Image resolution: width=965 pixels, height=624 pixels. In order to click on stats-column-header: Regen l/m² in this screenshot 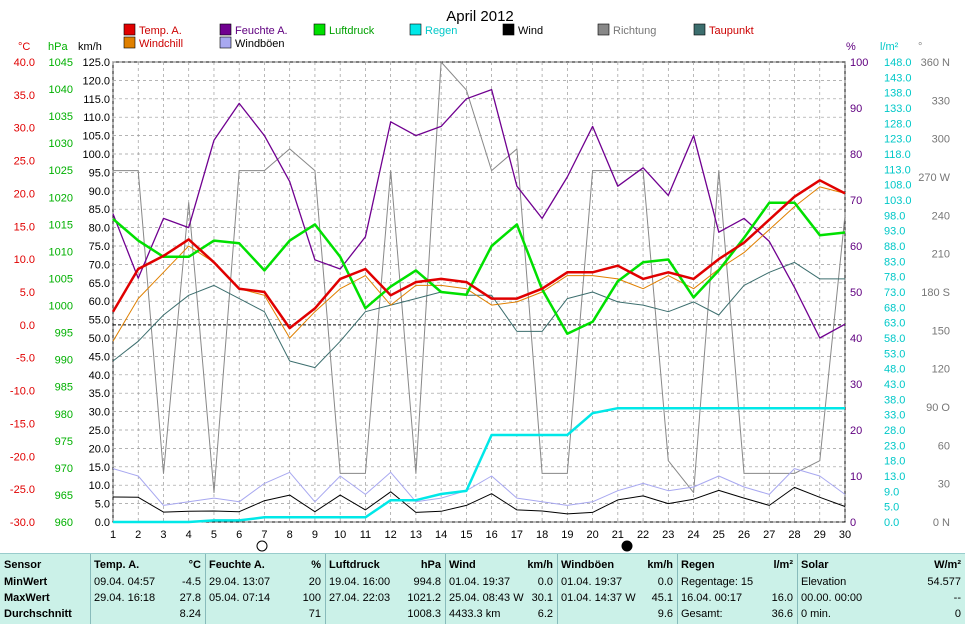, I will do `click(737, 565)`.